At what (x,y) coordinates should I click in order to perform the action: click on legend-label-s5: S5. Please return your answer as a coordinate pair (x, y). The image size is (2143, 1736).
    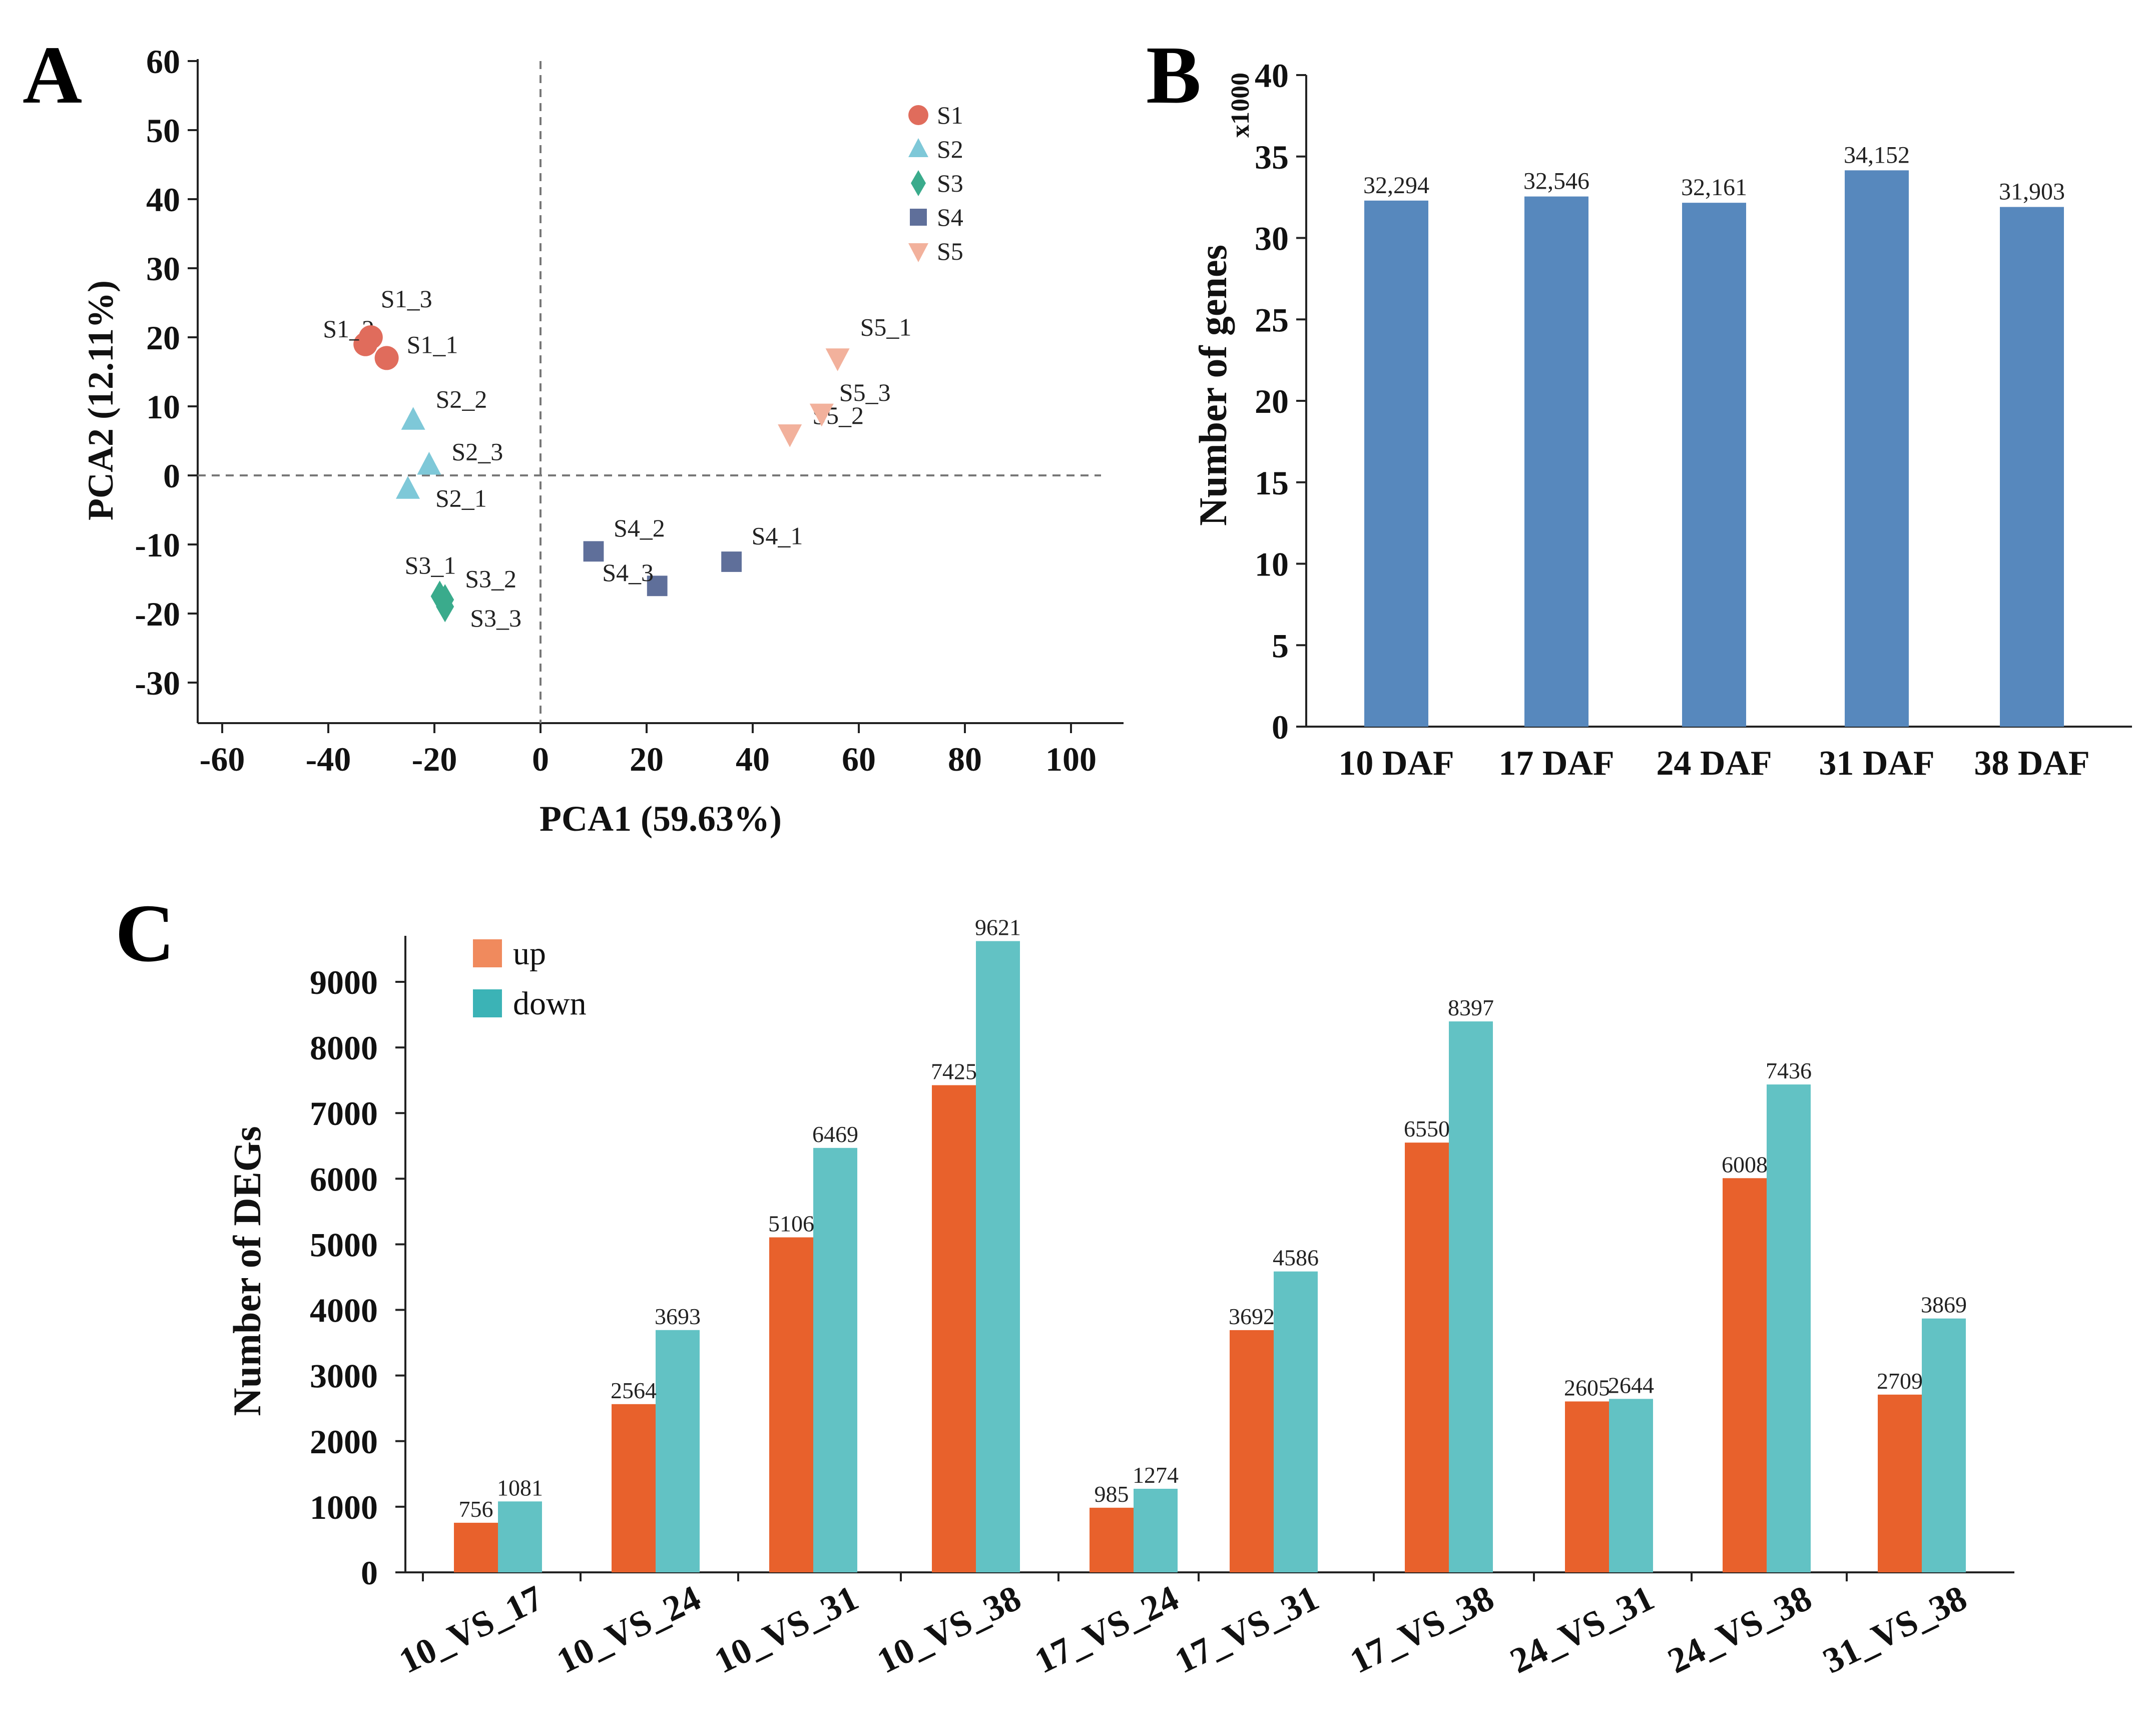
    Looking at the image, I should click on (950, 251).